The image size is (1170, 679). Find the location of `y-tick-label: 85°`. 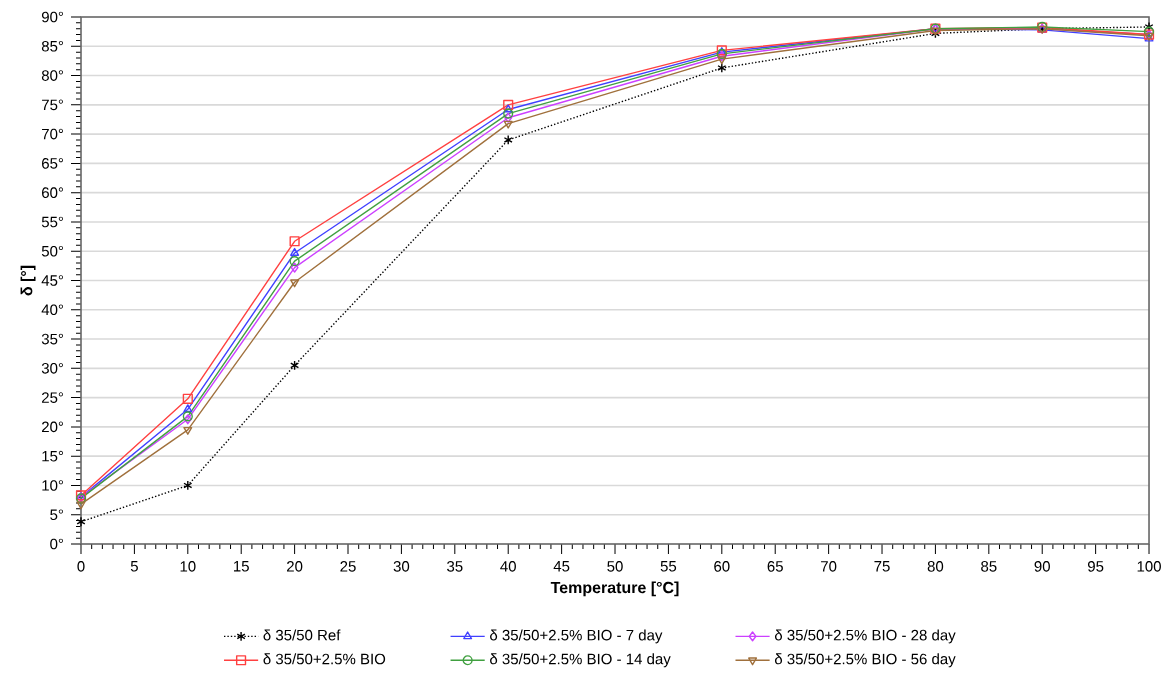

y-tick-label: 85° is located at coordinates (52, 46).